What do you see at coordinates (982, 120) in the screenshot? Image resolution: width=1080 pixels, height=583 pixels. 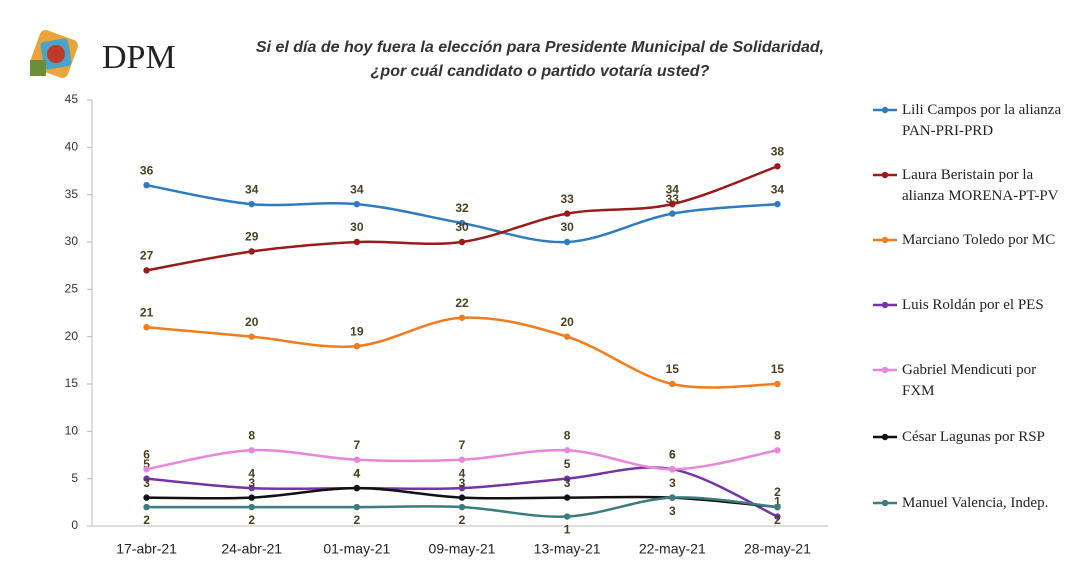 I see `legend-label: Lili Campos por la alianza PAN-PRI-PRD` at bounding box center [982, 120].